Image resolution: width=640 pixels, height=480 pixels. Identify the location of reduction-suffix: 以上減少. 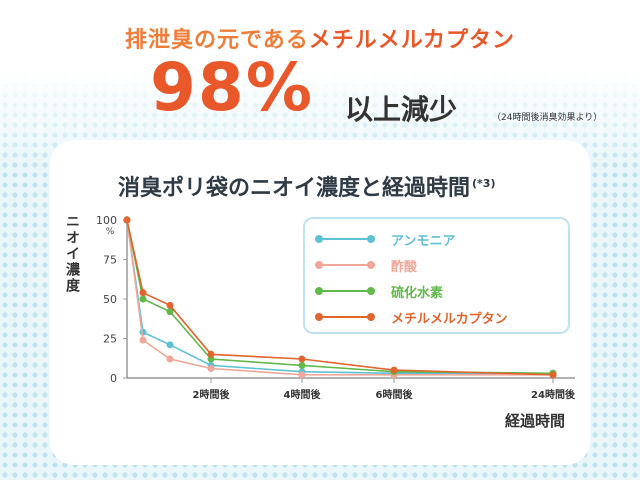
(401, 109).